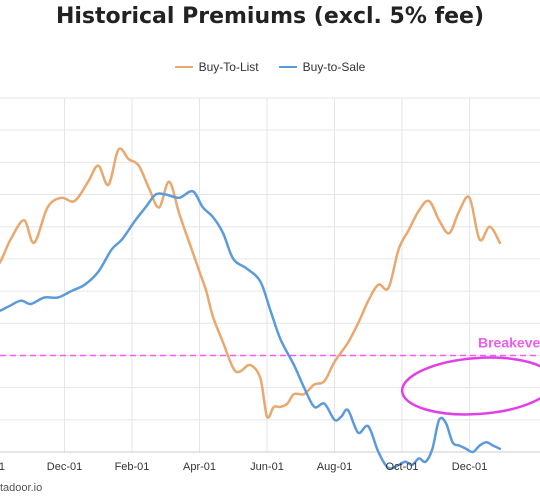  I want to click on x-tick-label-4: Jun-01, so click(267, 467).